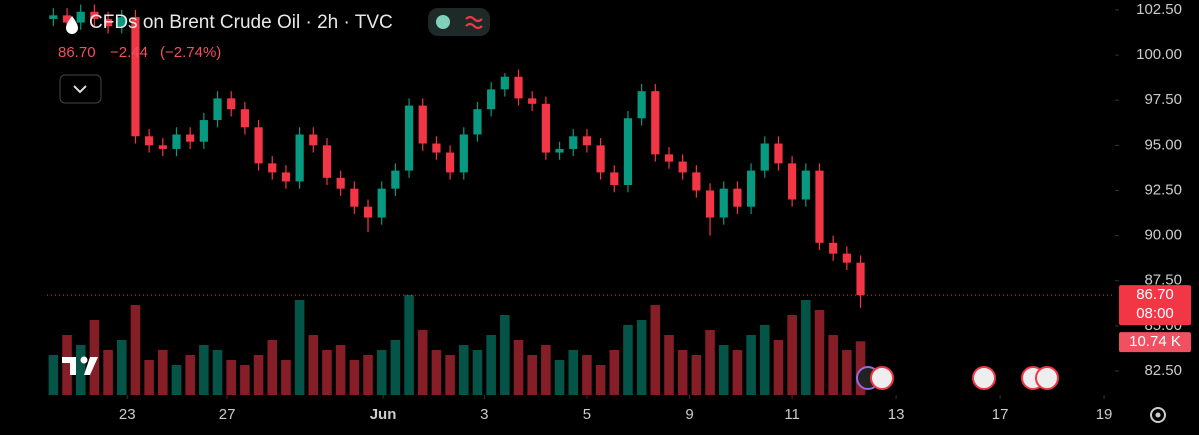 This screenshot has width=1199, height=435. I want to click on x-tick-label: 3, so click(484, 414).